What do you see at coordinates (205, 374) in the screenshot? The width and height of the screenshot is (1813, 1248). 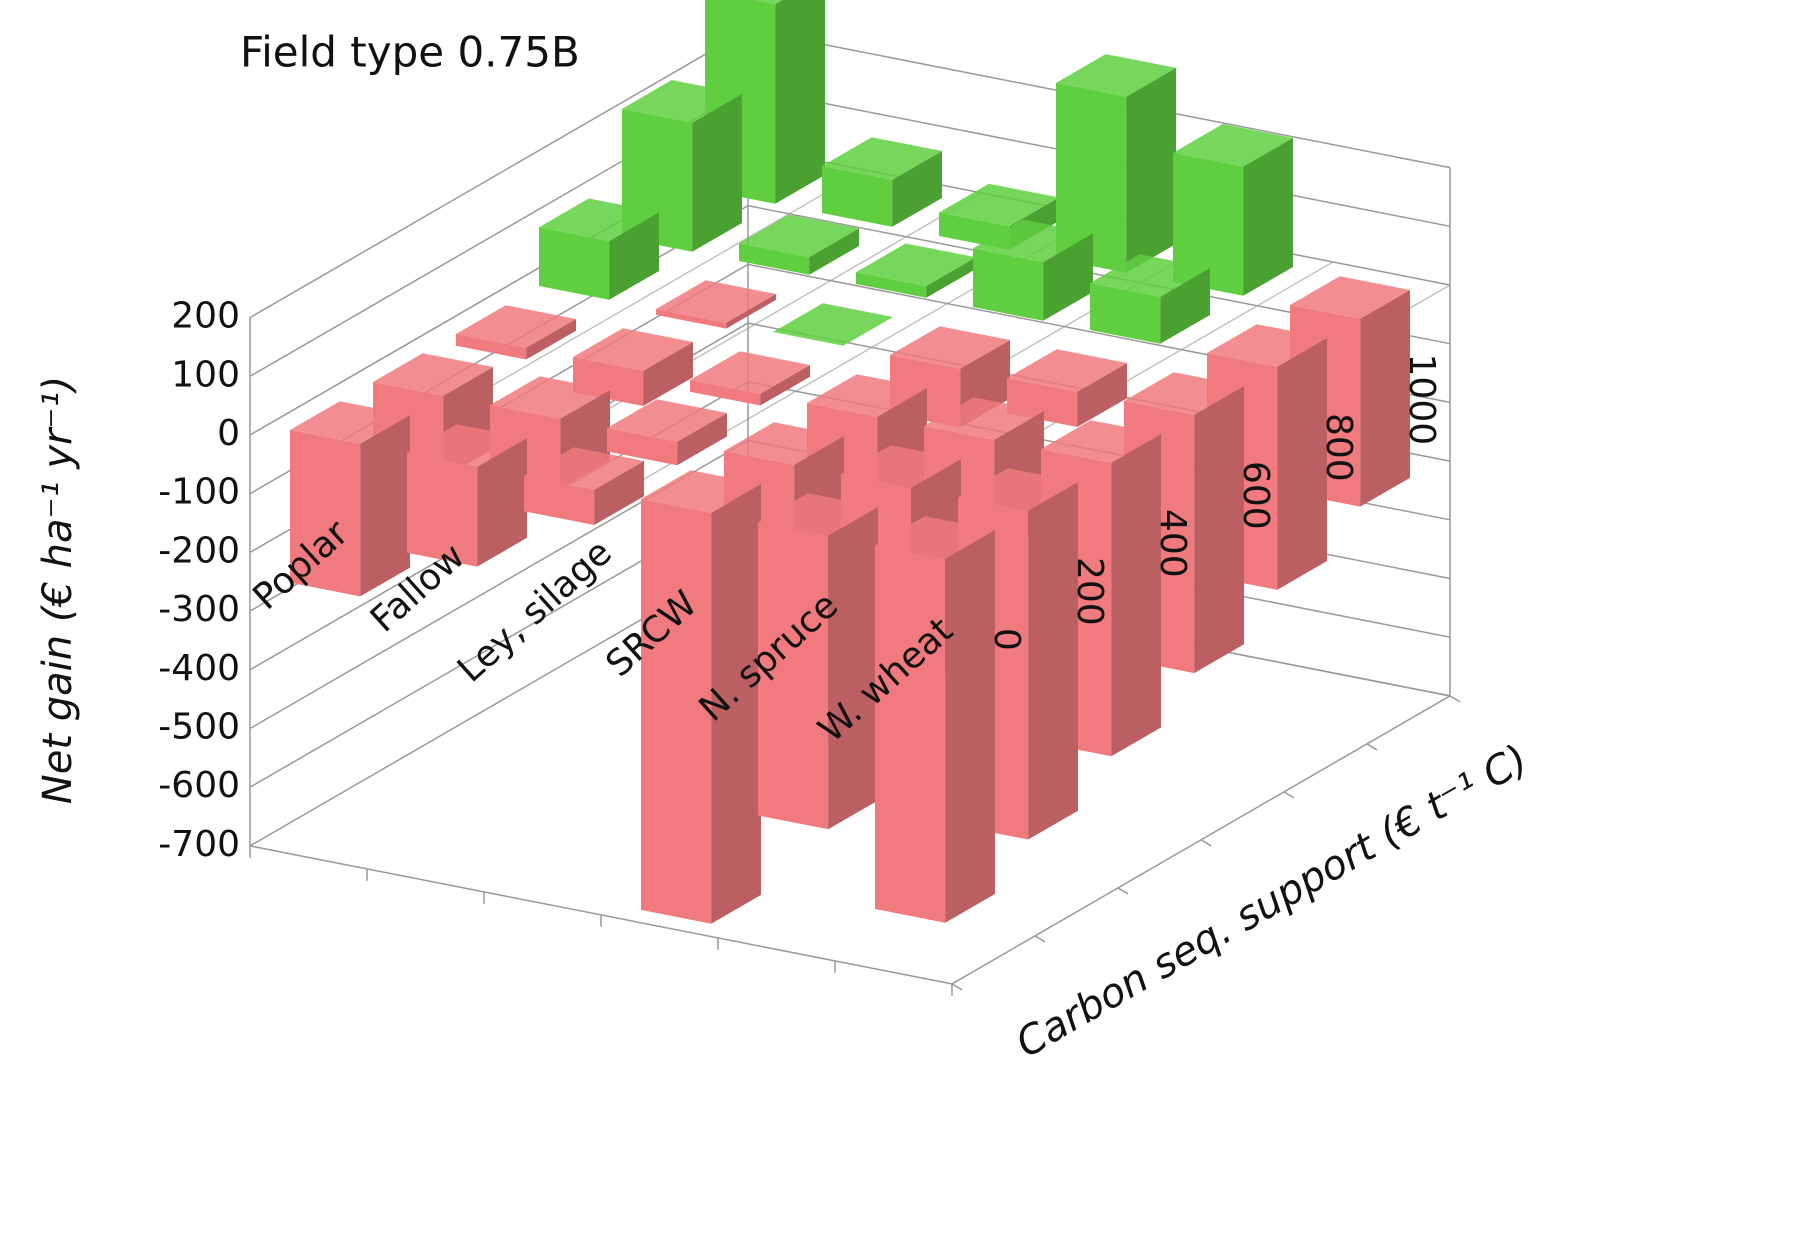 I see `y-tick-label: 100` at bounding box center [205, 374].